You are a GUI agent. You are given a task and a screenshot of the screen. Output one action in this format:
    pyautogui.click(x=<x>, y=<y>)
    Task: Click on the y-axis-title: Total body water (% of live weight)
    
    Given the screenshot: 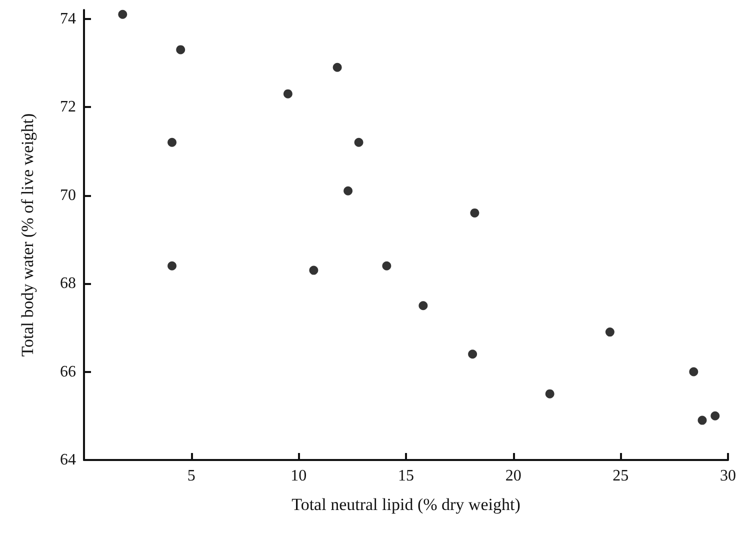 What is the action you would take?
    pyautogui.click(x=27, y=235)
    